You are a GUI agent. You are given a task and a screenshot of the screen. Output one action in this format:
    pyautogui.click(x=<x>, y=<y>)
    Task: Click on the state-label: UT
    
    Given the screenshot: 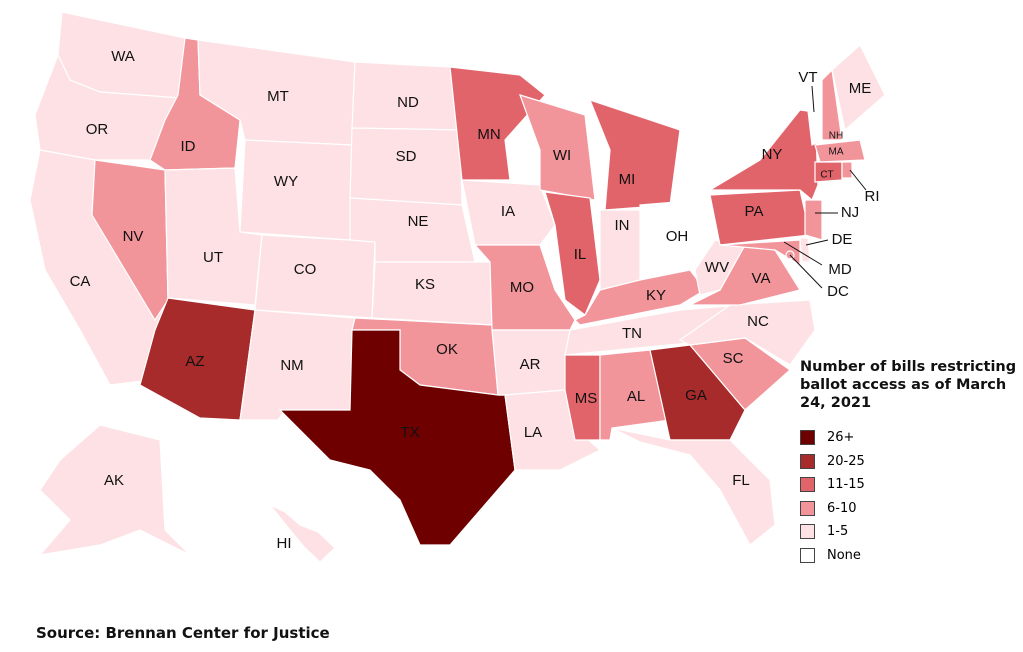 What is the action you would take?
    pyautogui.click(x=213, y=257)
    